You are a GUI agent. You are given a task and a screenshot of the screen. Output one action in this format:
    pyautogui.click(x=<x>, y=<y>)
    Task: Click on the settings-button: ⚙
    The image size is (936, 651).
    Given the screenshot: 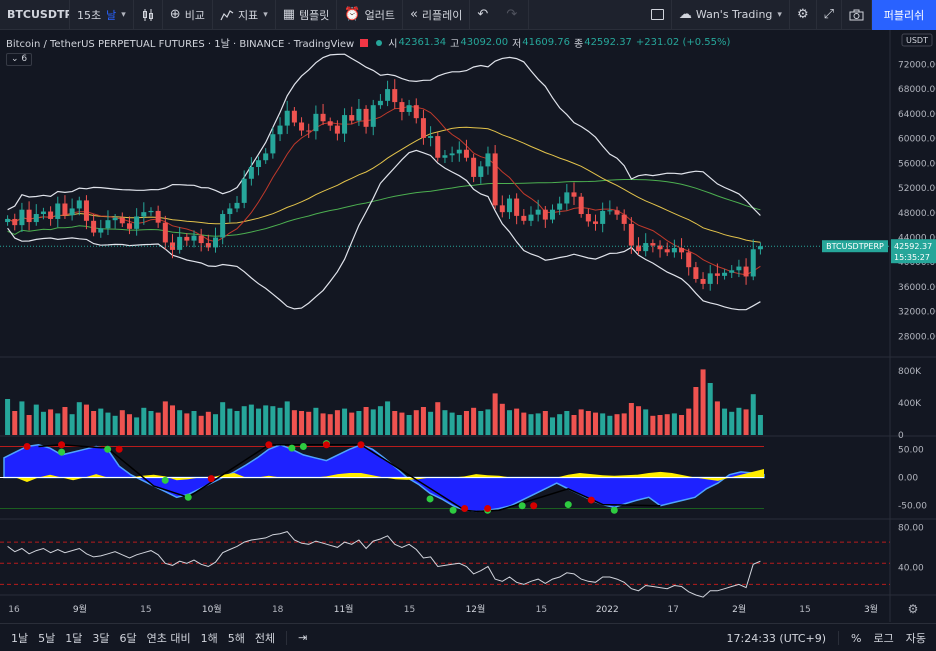 What is the action you would take?
    pyautogui.click(x=803, y=15)
    